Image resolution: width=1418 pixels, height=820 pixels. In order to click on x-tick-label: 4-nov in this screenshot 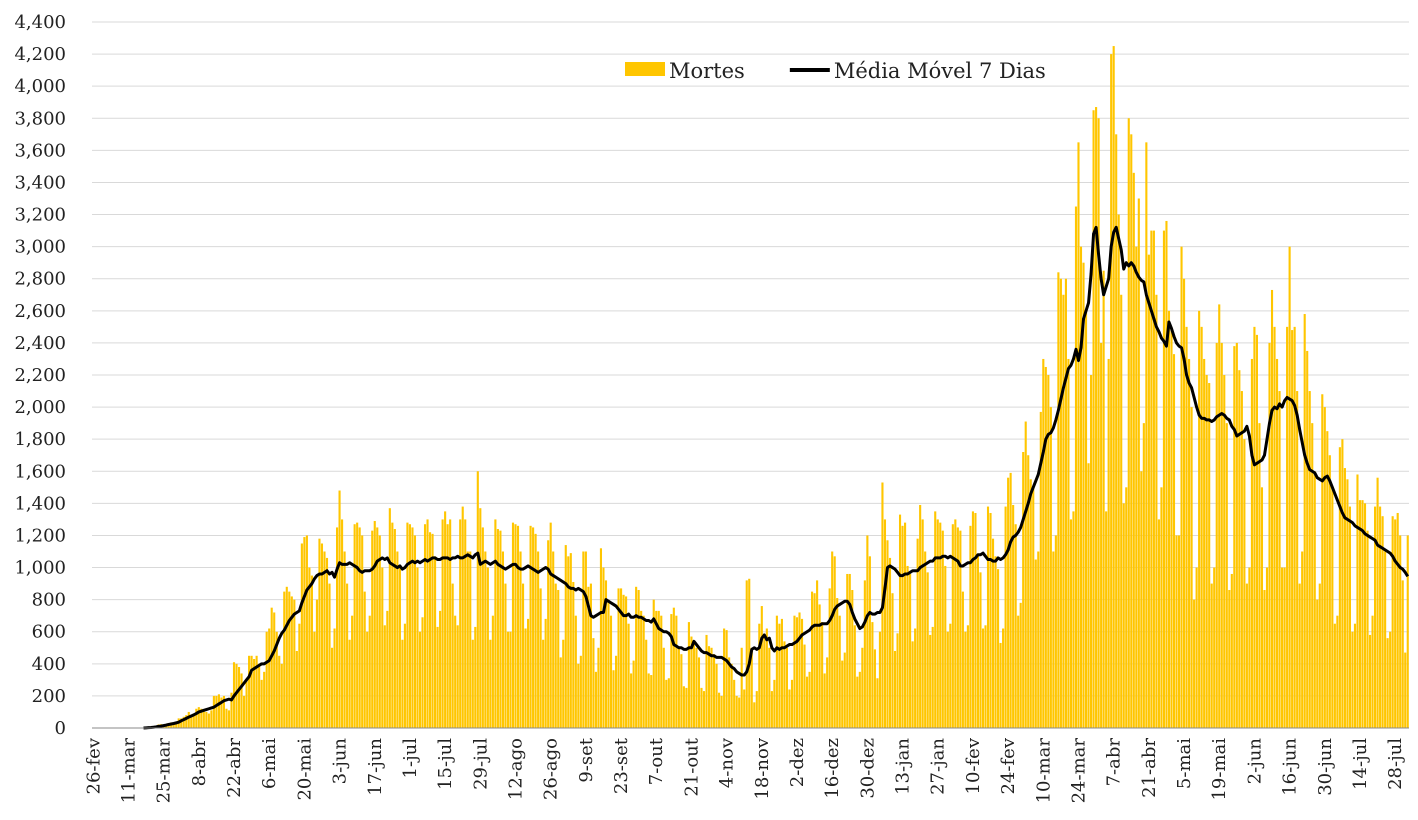, I will do `click(727, 762)`.